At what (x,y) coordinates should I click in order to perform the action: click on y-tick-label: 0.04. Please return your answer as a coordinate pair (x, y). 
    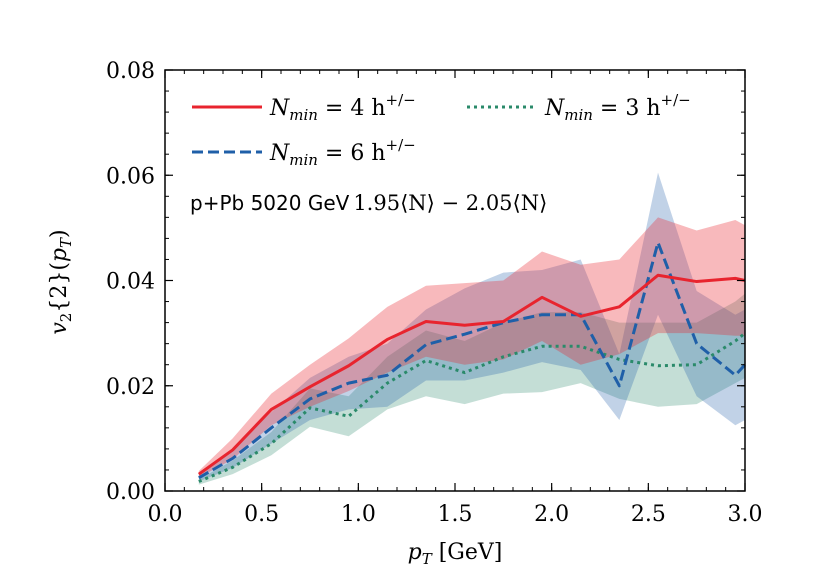
    Looking at the image, I should click on (130, 282).